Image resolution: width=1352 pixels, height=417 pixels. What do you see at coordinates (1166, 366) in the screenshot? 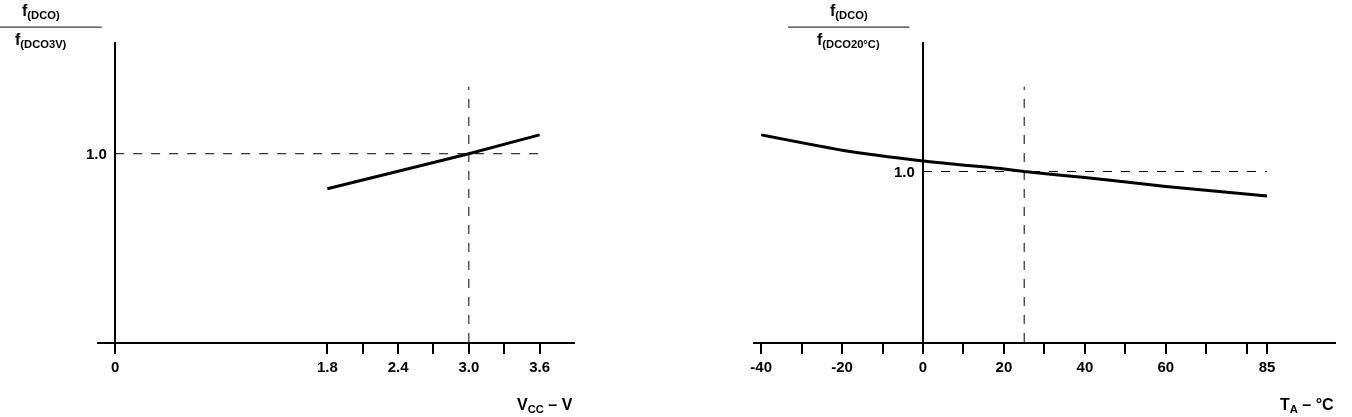
I see `x-tick-label: 60` at bounding box center [1166, 366].